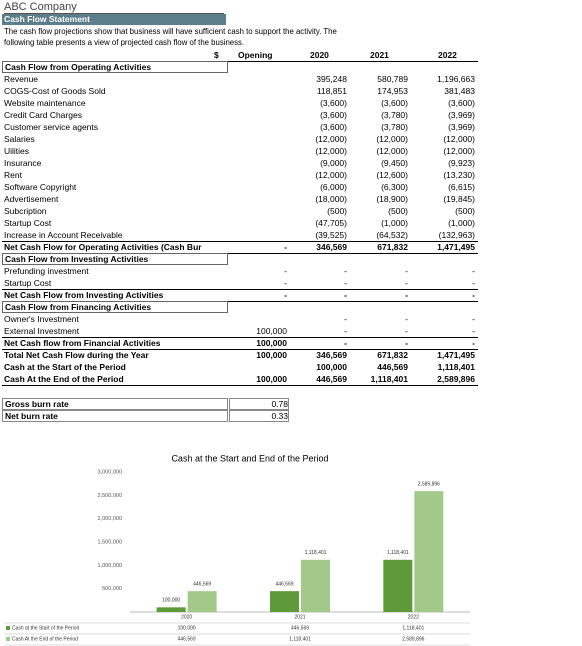 The image size is (582, 646). I want to click on row-label: Advertisement, so click(31, 199).